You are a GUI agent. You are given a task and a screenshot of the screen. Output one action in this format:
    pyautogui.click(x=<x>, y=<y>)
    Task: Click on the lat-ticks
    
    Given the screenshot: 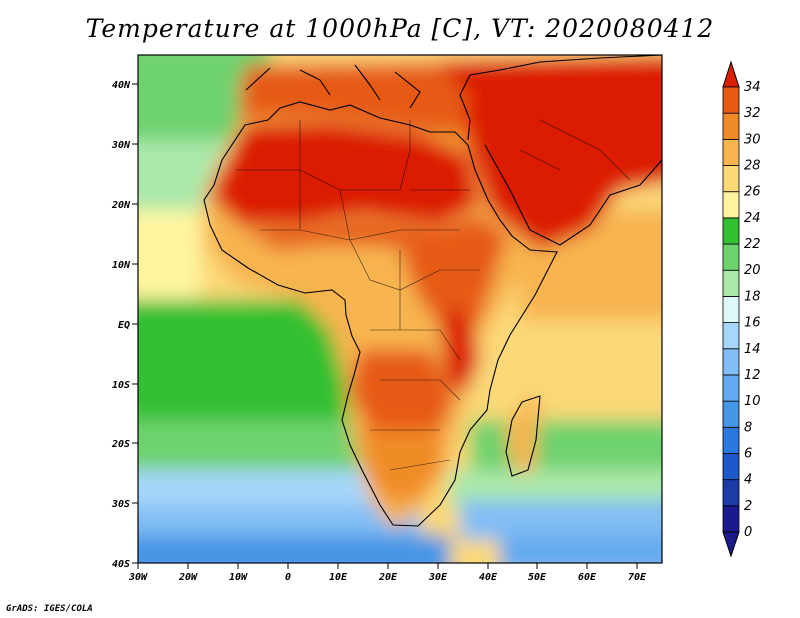 What is the action you would take?
    pyautogui.click(x=135, y=323)
    